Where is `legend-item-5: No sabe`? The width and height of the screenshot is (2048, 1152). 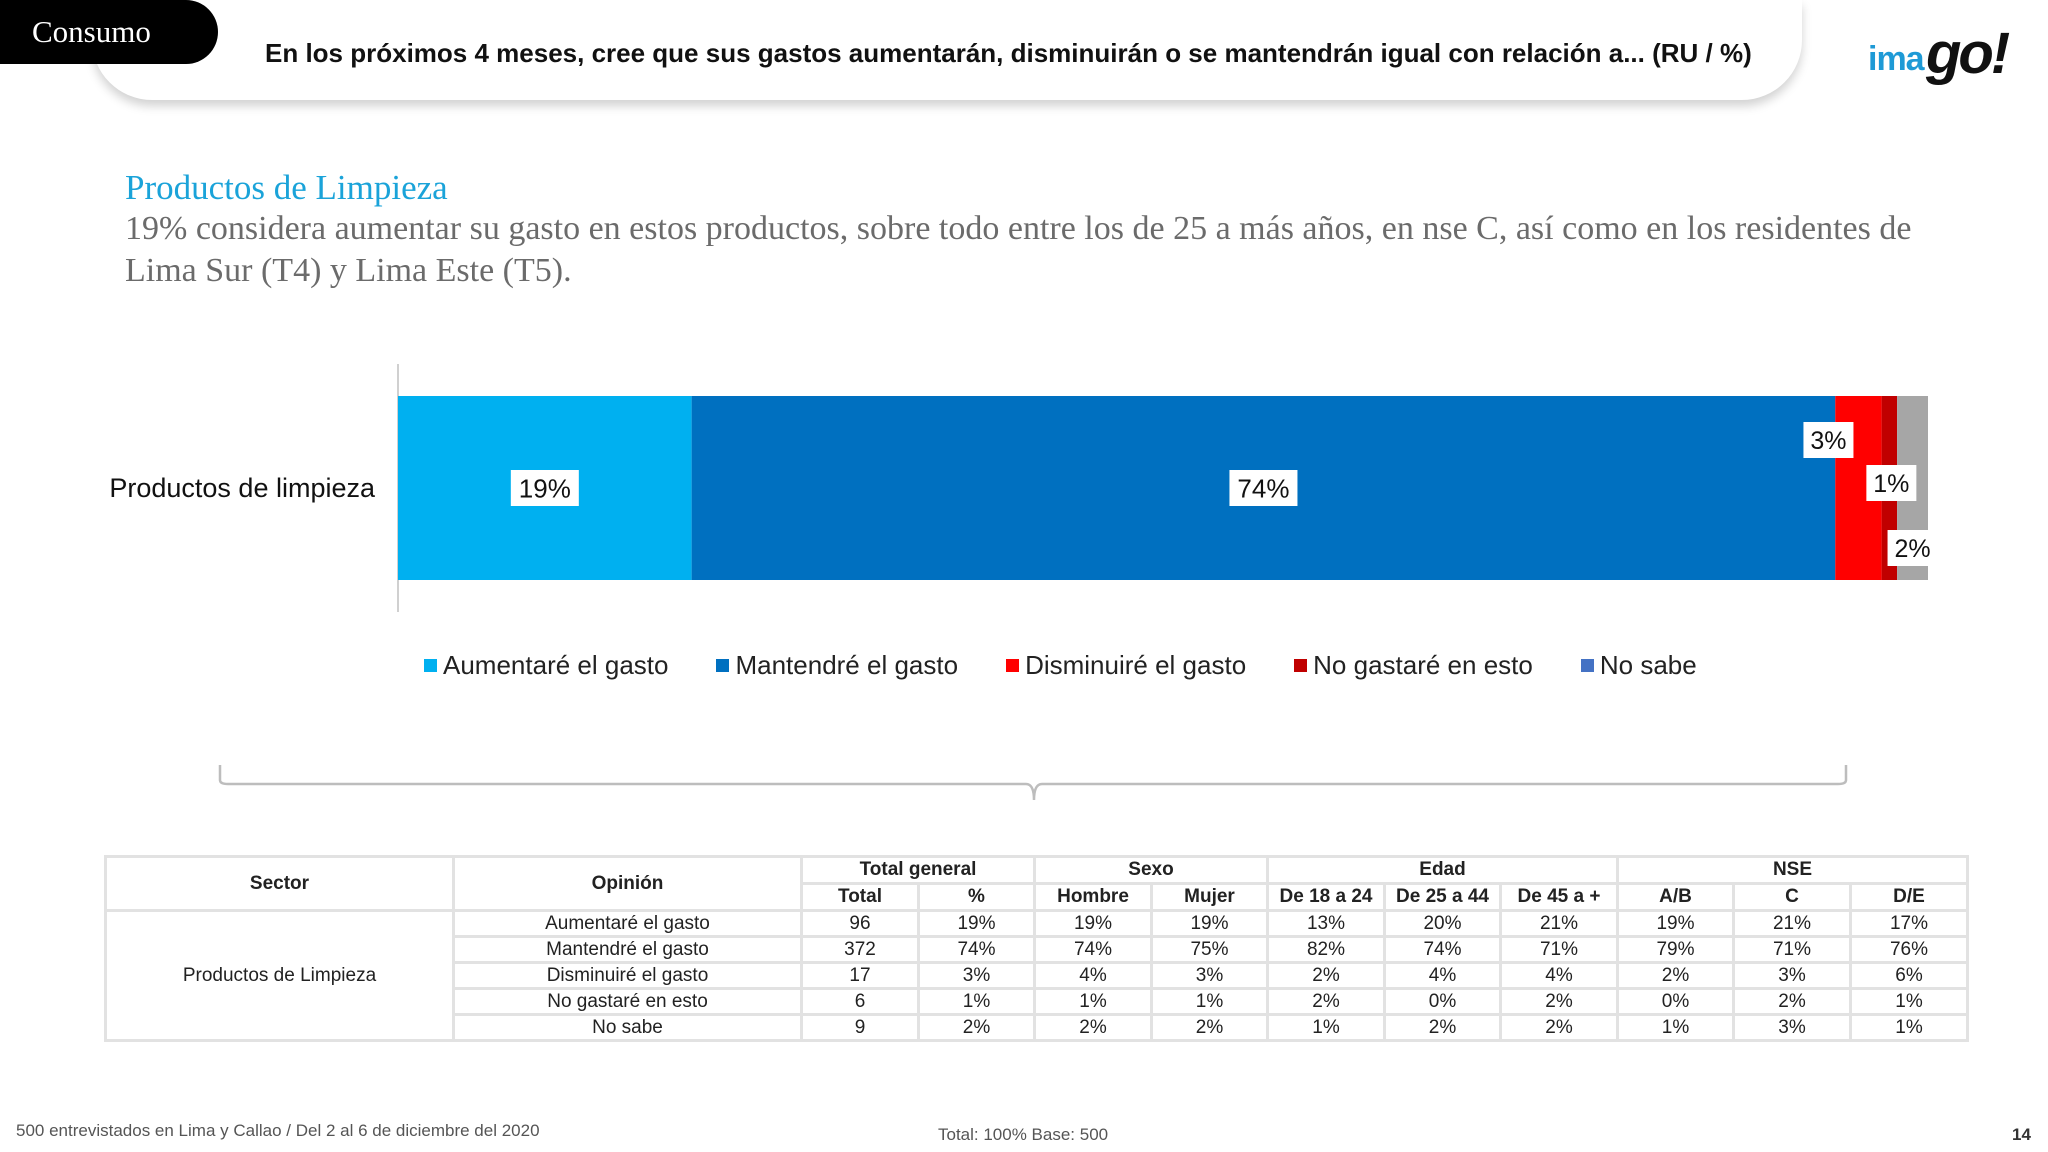 legend-item-5: No sabe is located at coordinates (1638, 665).